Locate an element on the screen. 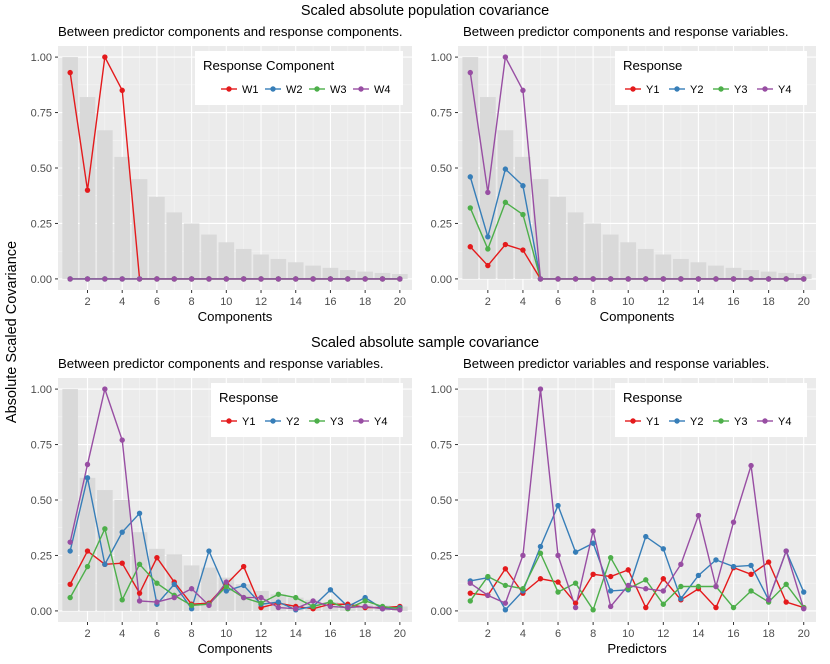  x-tick-label: 6 is located at coordinates (157, 302).